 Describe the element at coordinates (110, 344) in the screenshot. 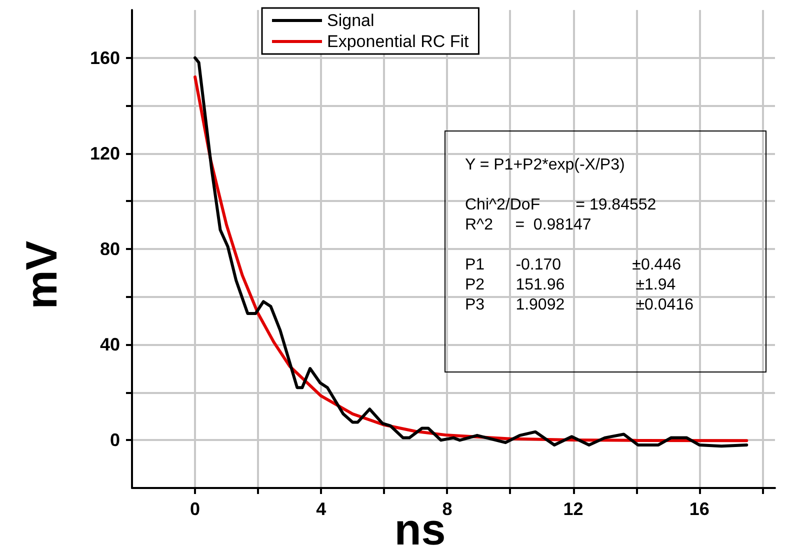

I see `y-tick-label: 40` at that location.